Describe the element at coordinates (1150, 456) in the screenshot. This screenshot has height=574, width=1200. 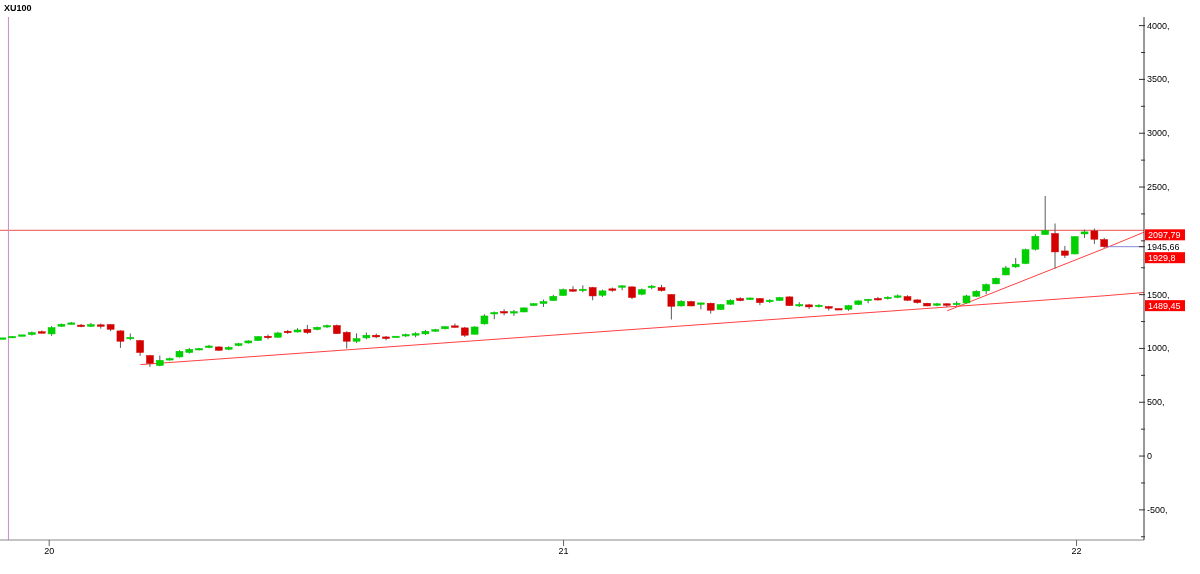
I see `y-tick-label: 0` at that location.